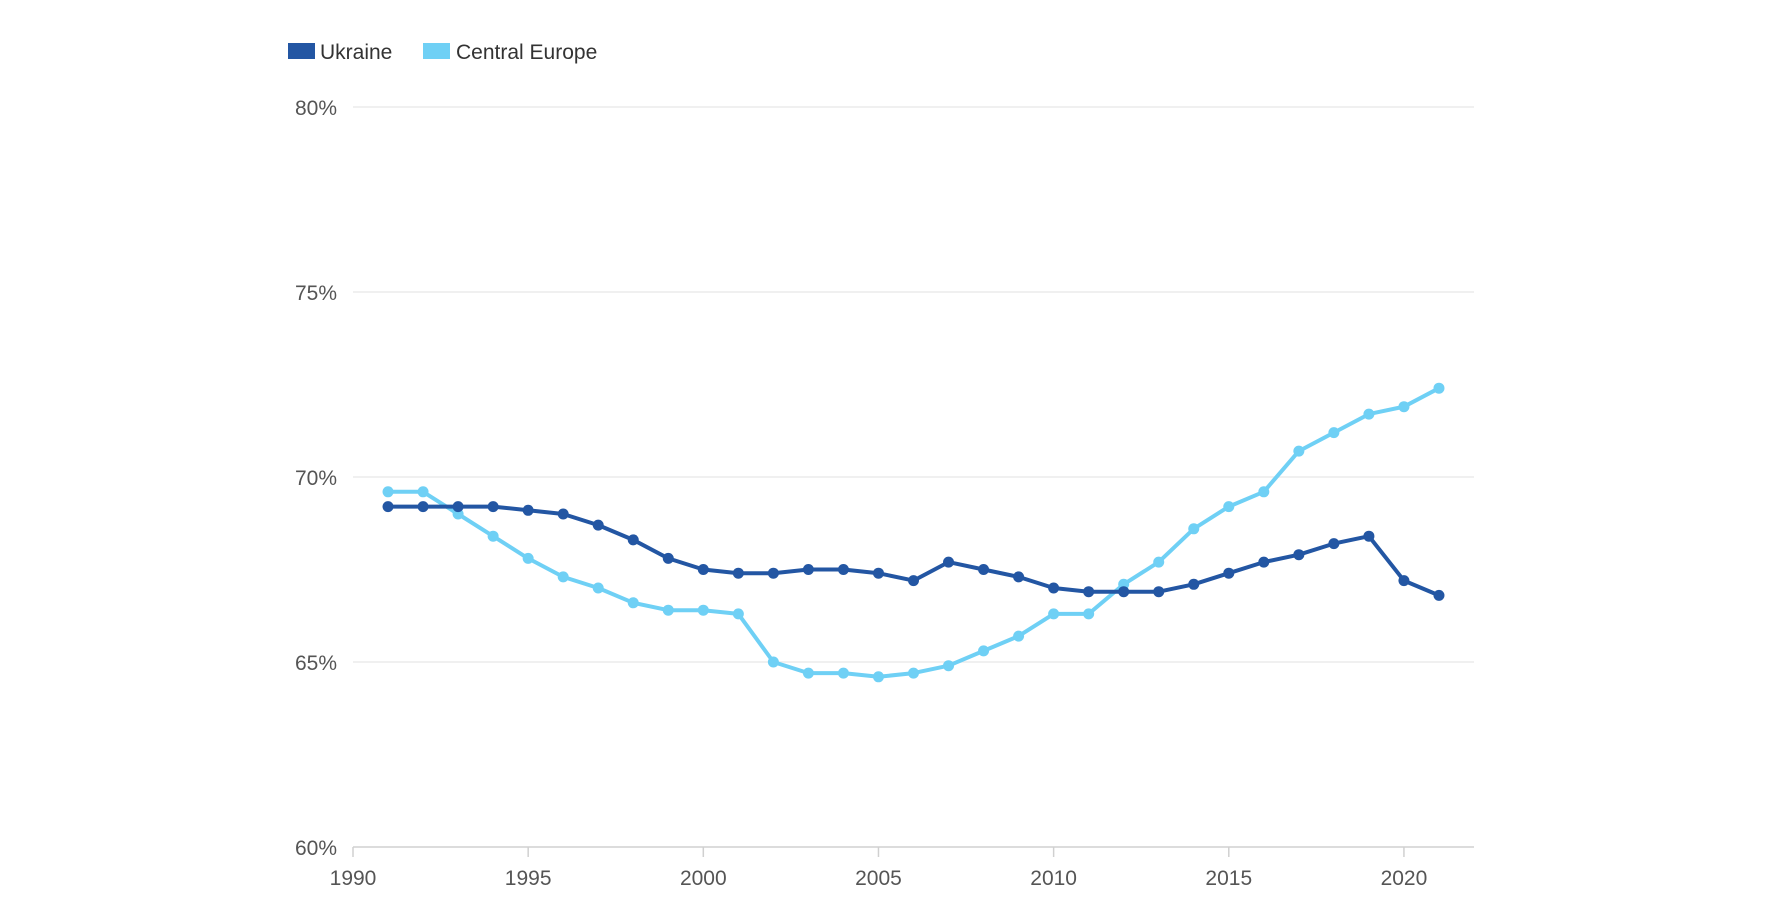 The image size is (1780, 922). What do you see at coordinates (1229, 573) in the screenshot?
I see `data-point-ukraine-2015` at bounding box center [1229, 573].